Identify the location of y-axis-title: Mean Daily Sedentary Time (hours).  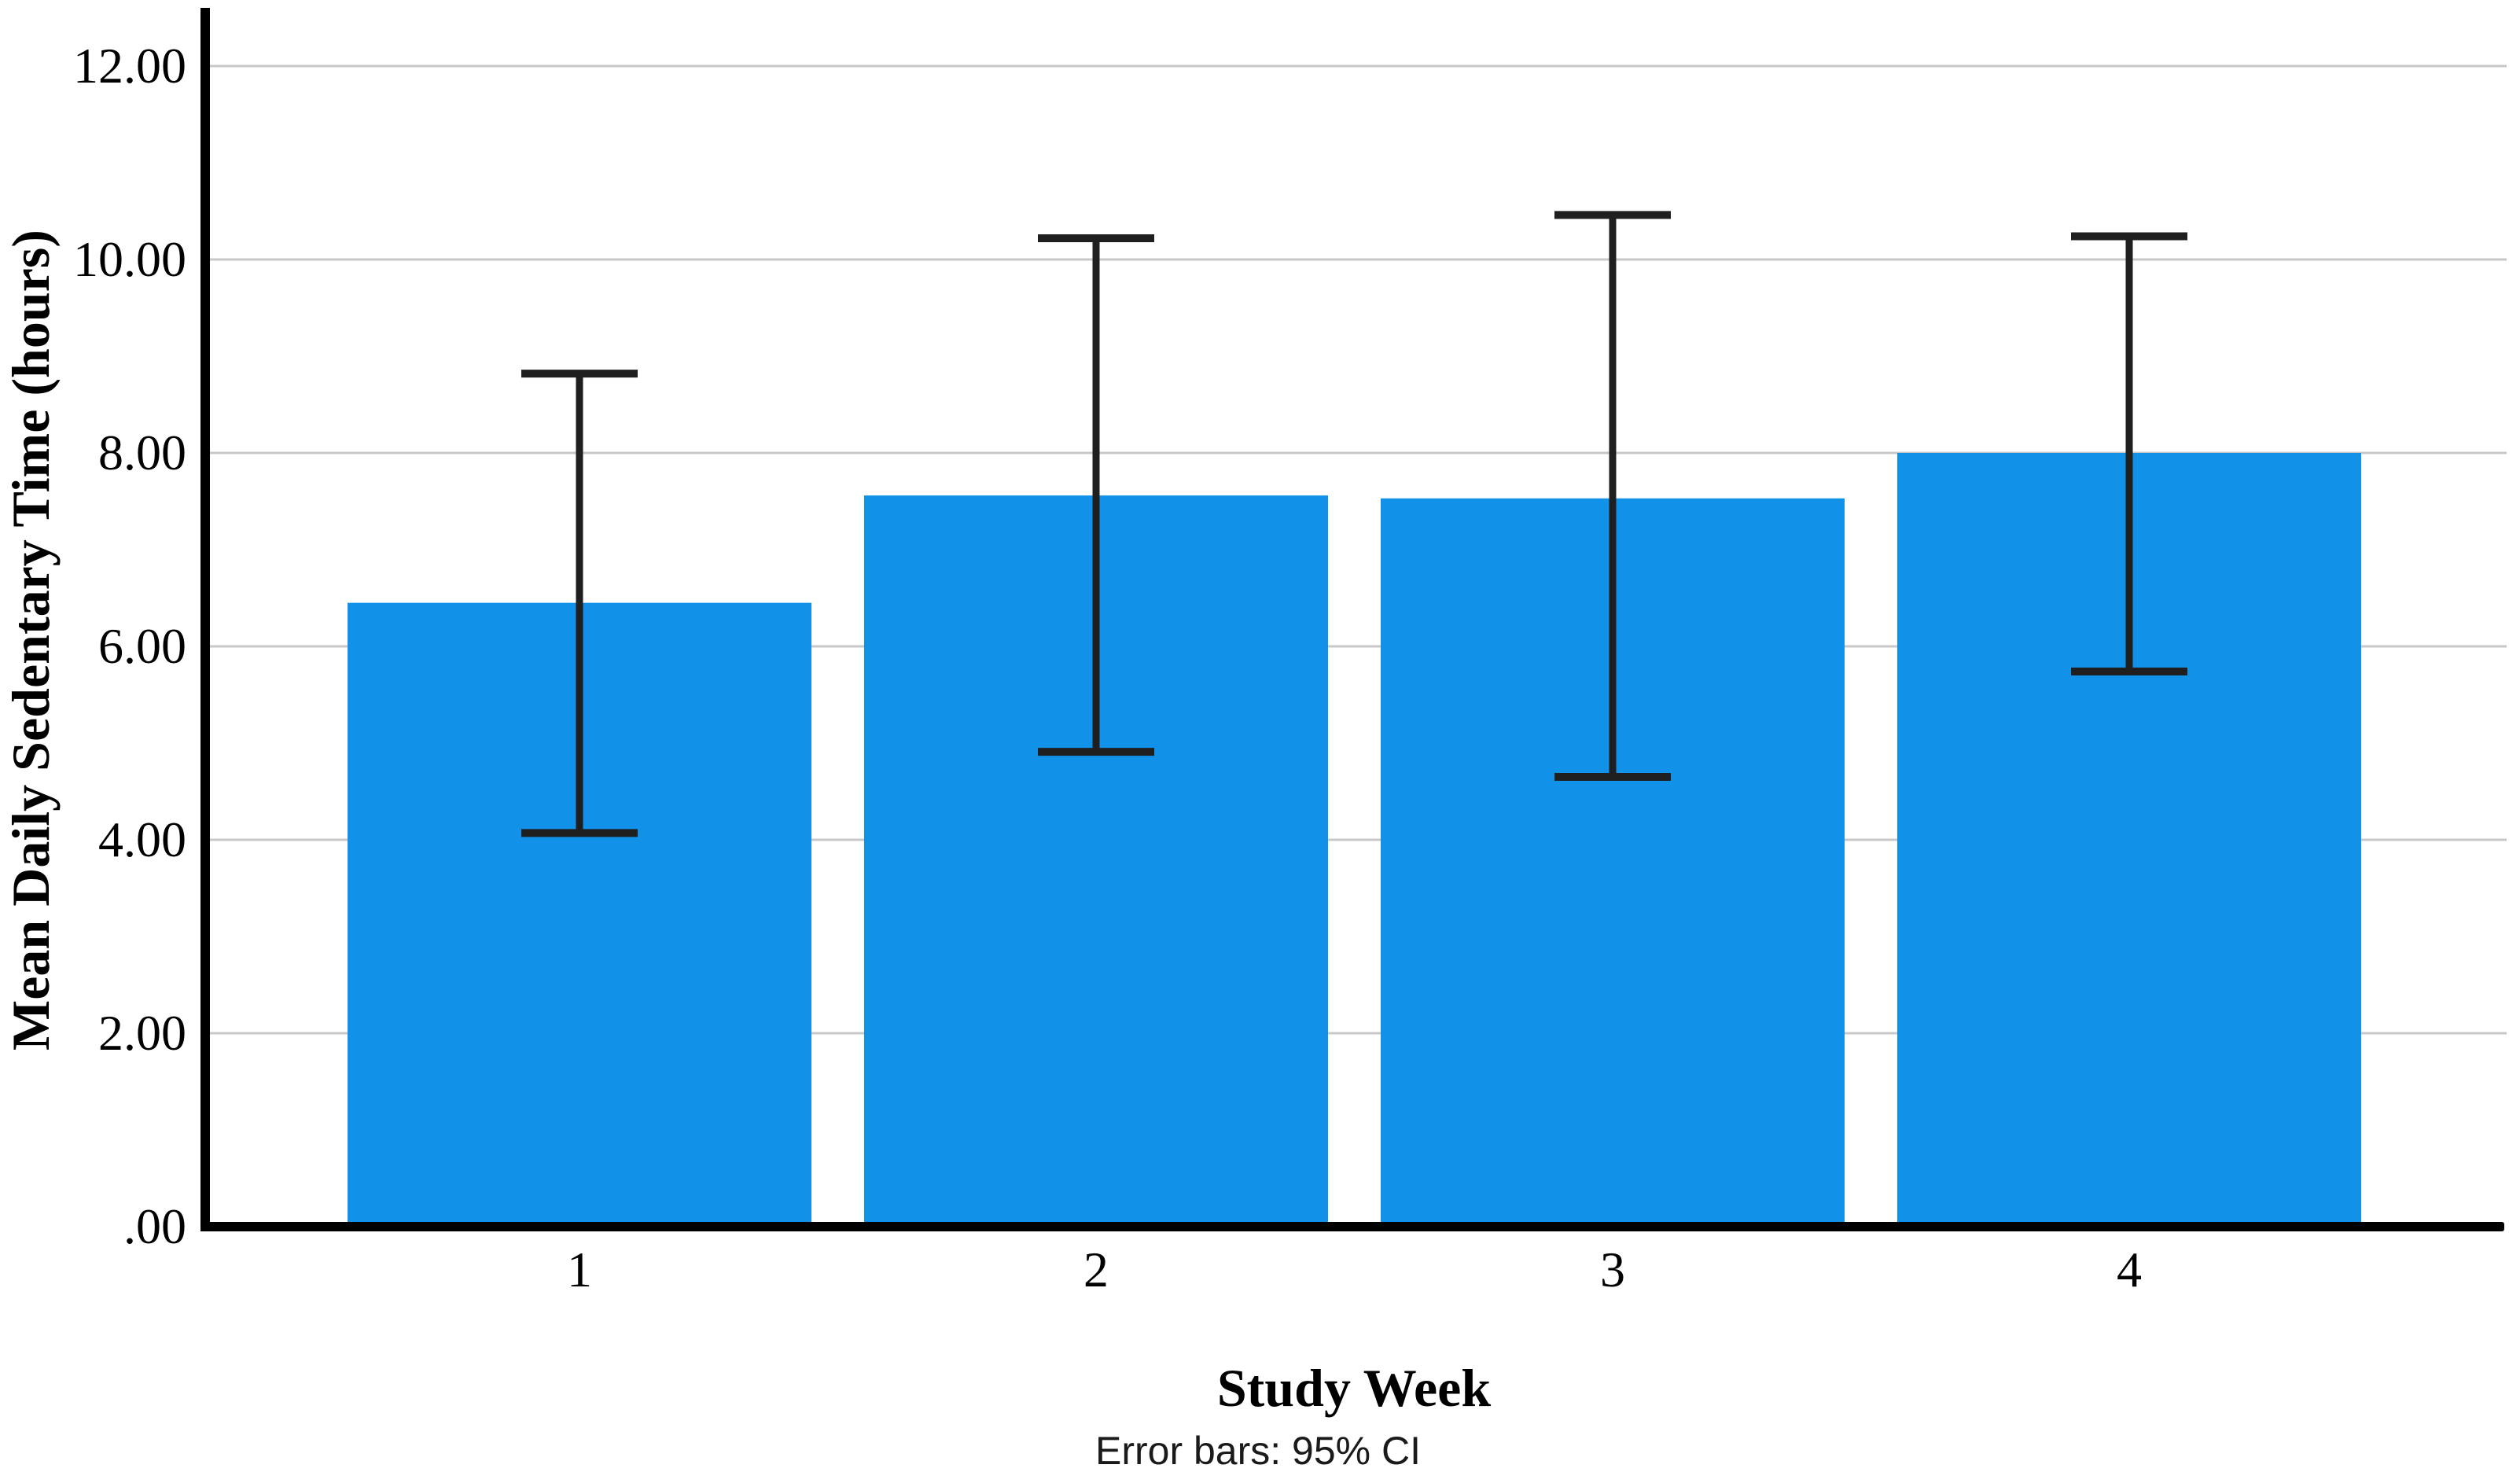
(31, 640).